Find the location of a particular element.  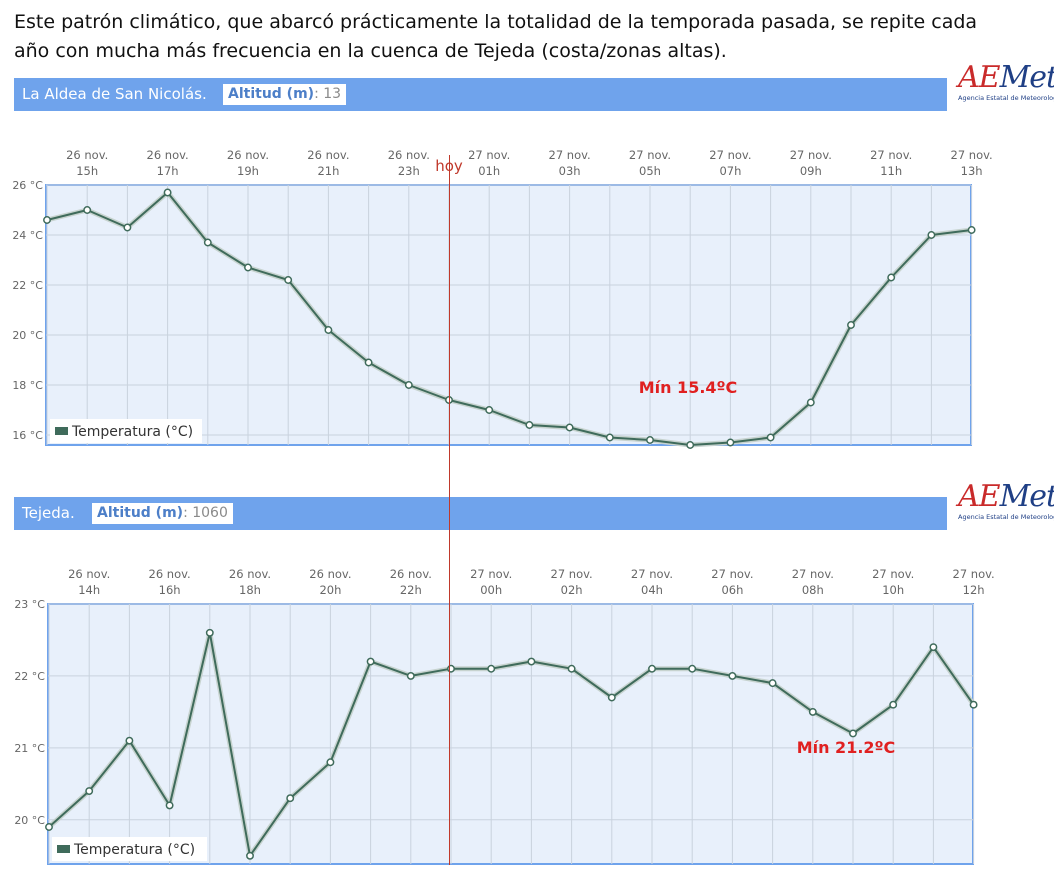

x-tick-hour: 17h is located at coordinates (168, 171).